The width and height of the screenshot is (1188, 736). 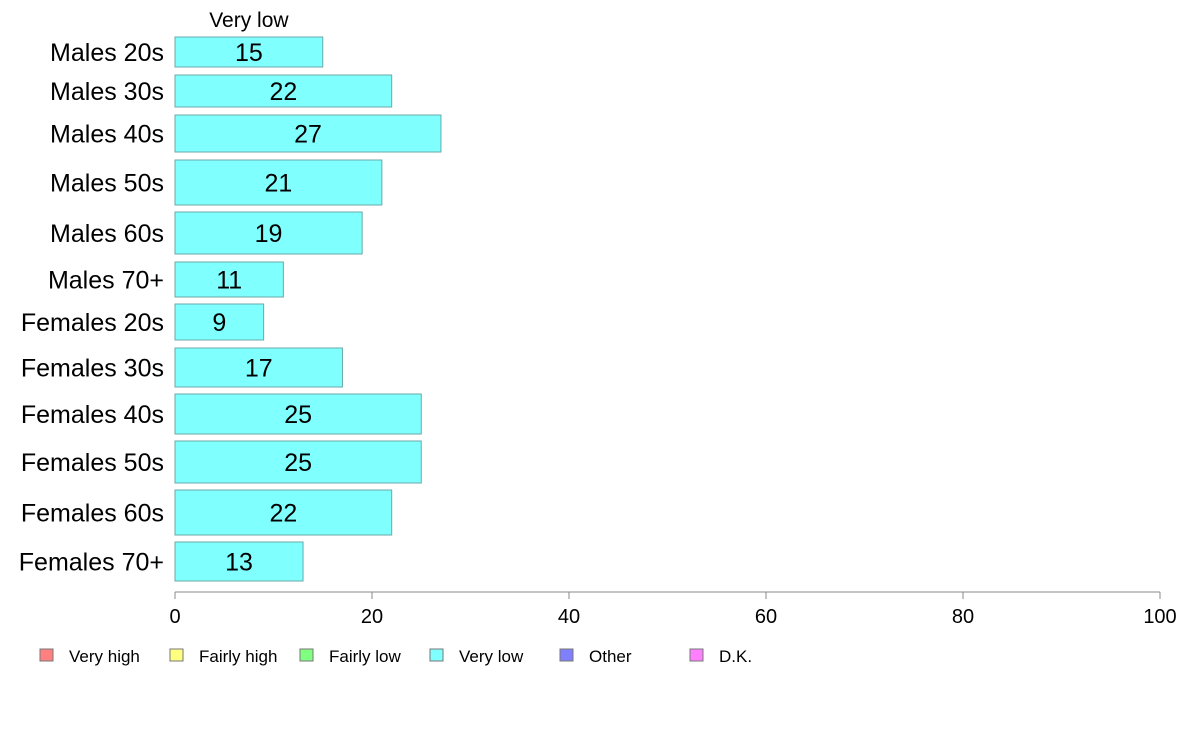 What do you see at coordinates (106, 281) in the screenshot?
I see `category-label-males-70plus: Males 70+` at bounding box center [106, 281].